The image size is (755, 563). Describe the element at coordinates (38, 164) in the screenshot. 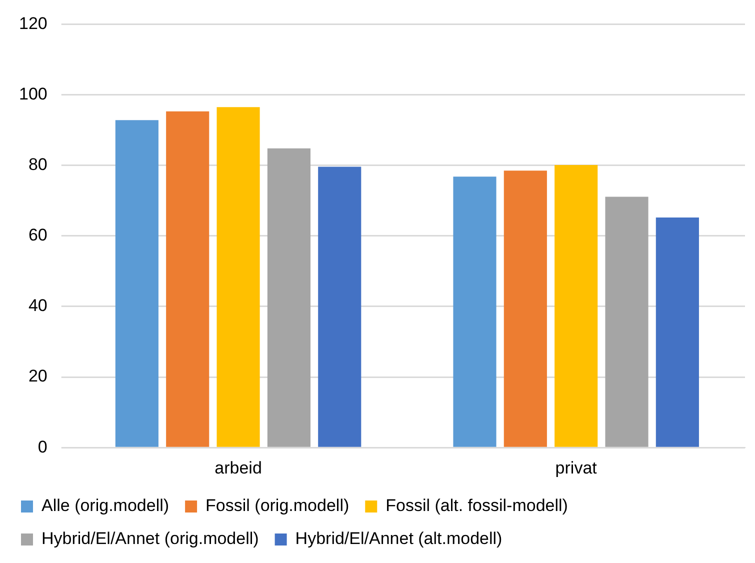

I see `y-tick-label: 80` at that location.